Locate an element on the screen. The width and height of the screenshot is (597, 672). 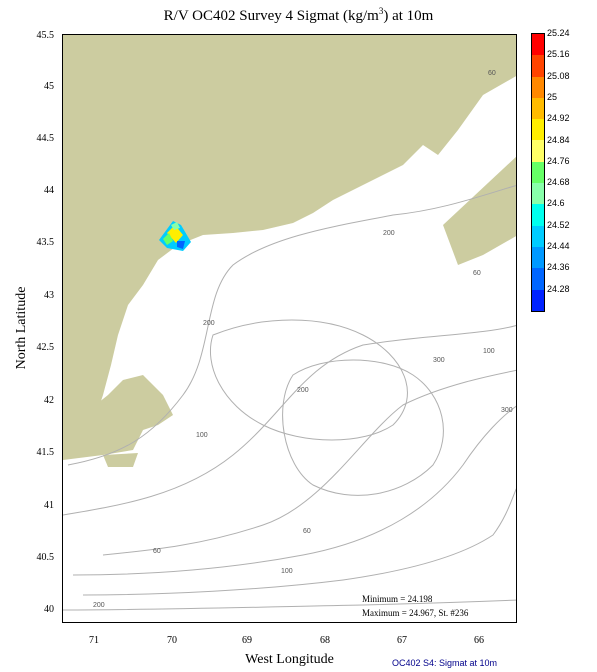
x-tick-label: 69 is located at coordinates (247, 640).